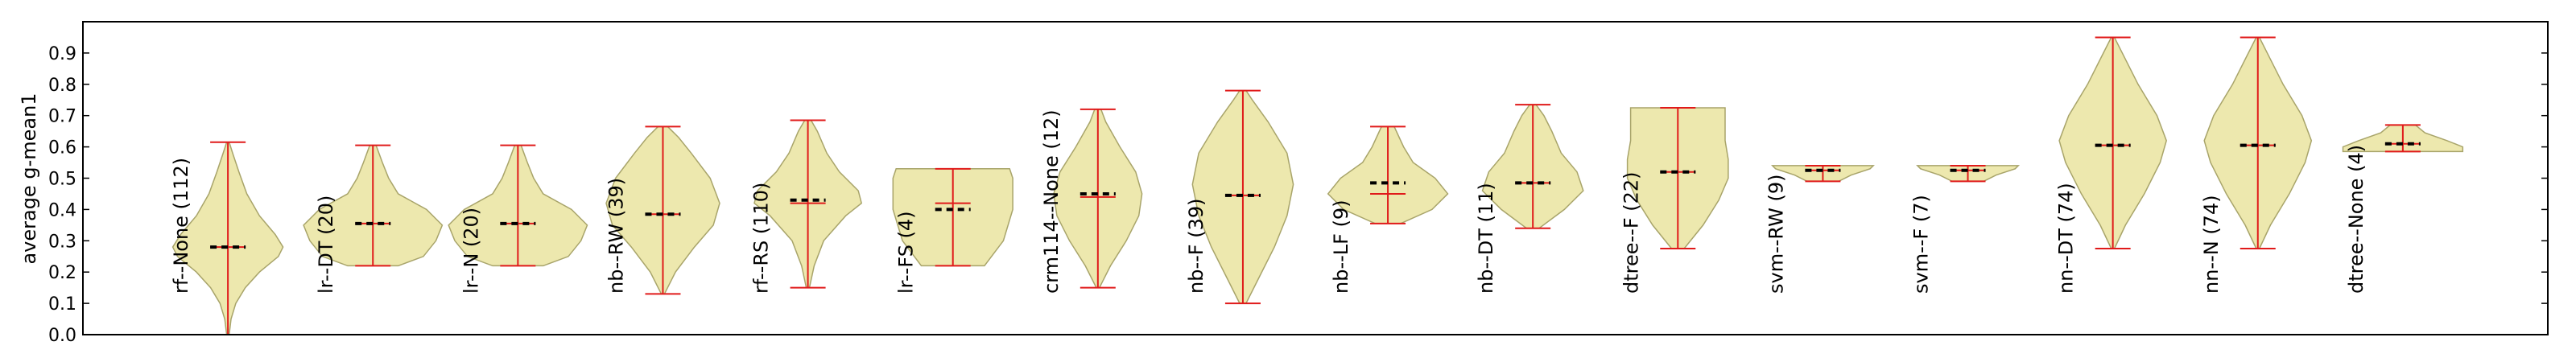  Describe the element at coordinates (2356, 219) in the screenshot. I see `category-label: dtree--None (4)` at that location.